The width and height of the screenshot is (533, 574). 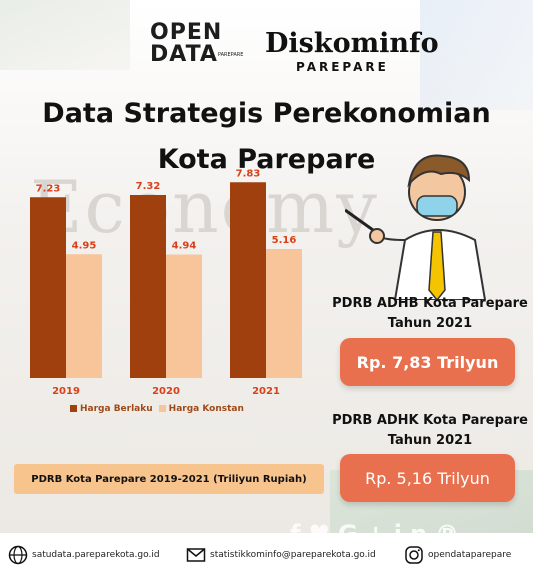 I want to click on data-label-berlaku-2019: 7.23, so click(x=48, y=188).